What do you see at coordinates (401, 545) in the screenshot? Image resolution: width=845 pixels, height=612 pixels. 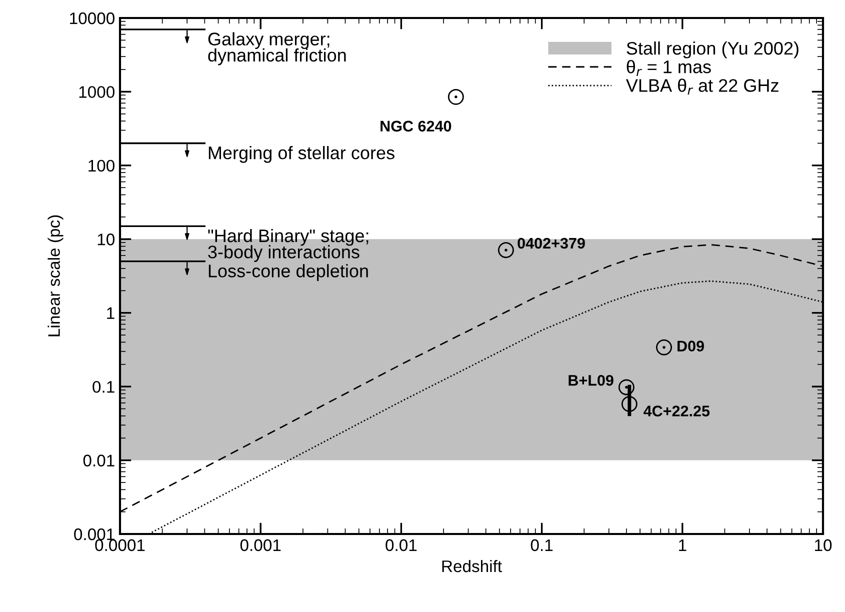 I see `x-tick-label: 0.01` at bounding box center [401, 545].